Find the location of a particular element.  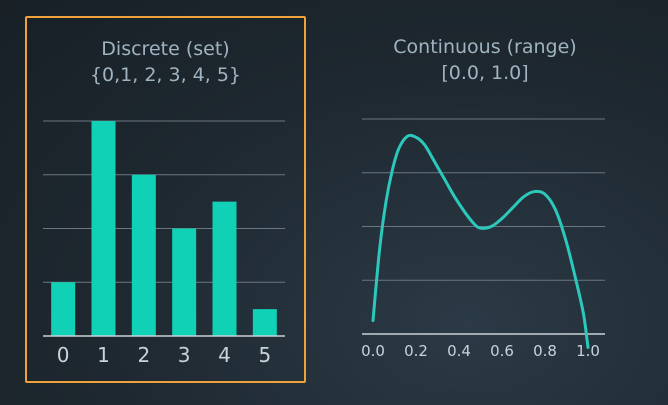

x-tick-label: 0.2 is located at coordinates (416, 351).